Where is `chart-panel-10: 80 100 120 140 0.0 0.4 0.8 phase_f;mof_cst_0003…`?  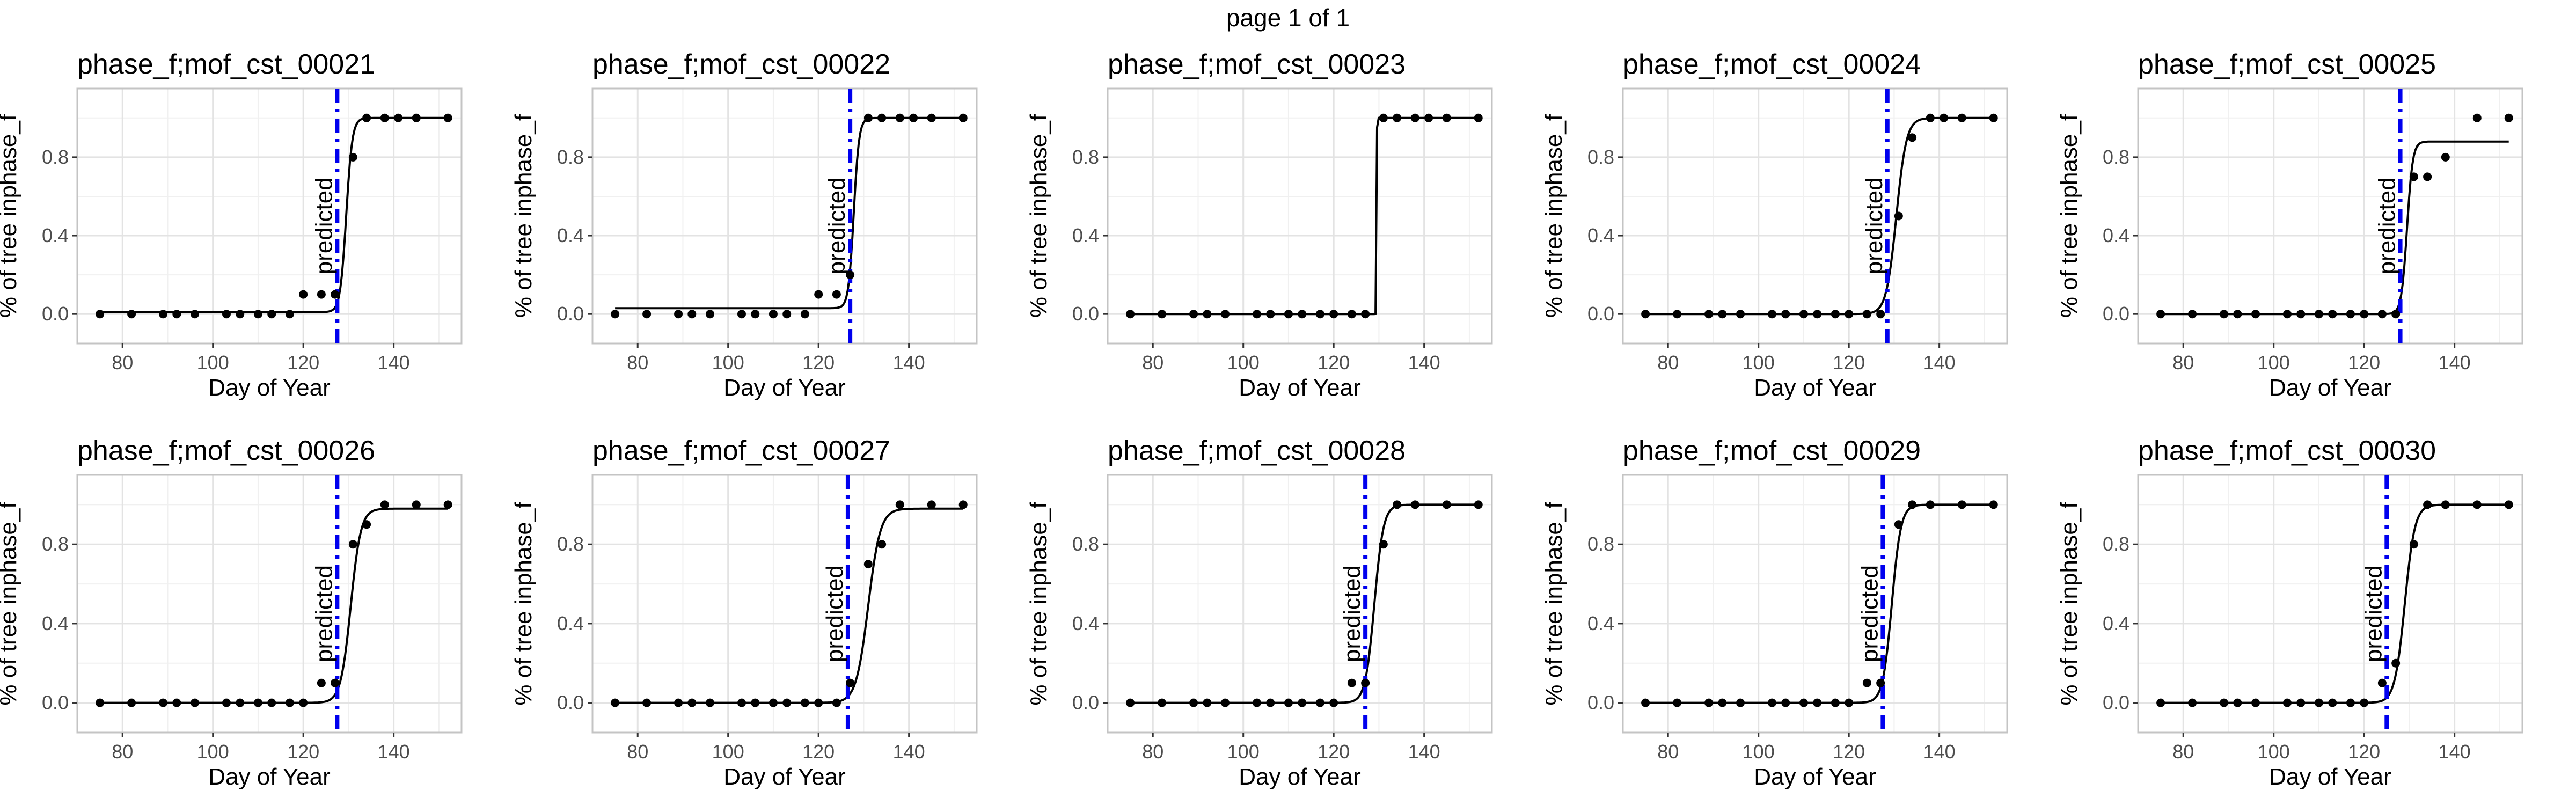
chart-panel-10: 80 100 120 140 0.0 0.4 0.8 phase_f;mof_cst_0003… is located at coordinates (2289, 612).